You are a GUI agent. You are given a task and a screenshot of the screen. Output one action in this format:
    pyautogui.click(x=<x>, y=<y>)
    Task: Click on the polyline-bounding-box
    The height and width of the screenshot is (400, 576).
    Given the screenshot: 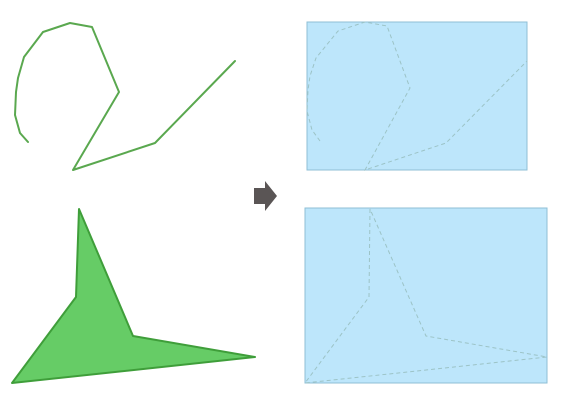 What is the action you would take?
    pyautogui.click(x=417, y=96)
    